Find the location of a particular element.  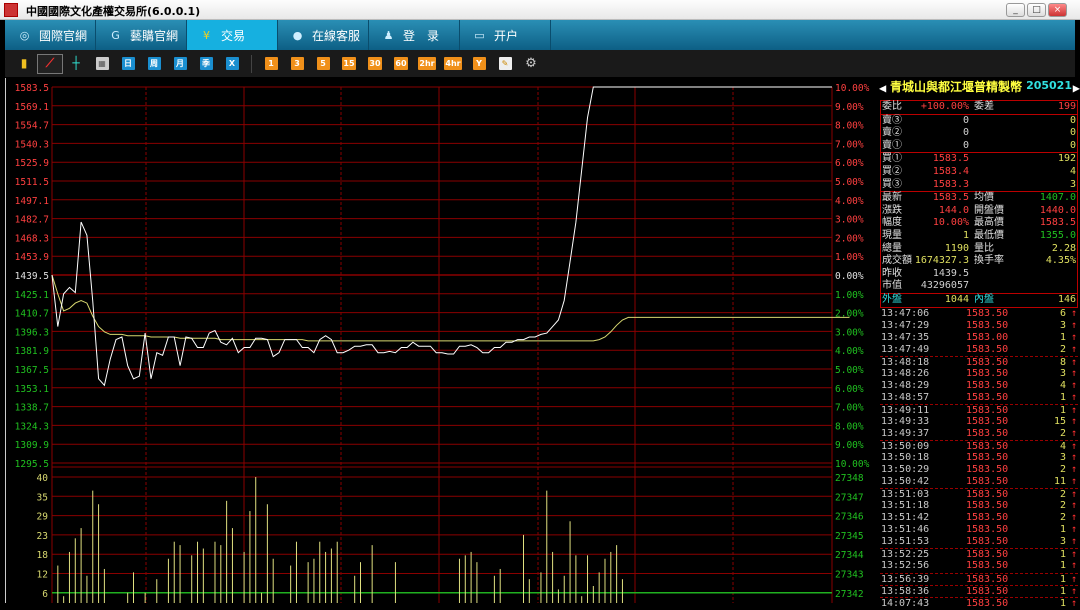

stat-value: 1439.5 is located at coordinates (950, 273).